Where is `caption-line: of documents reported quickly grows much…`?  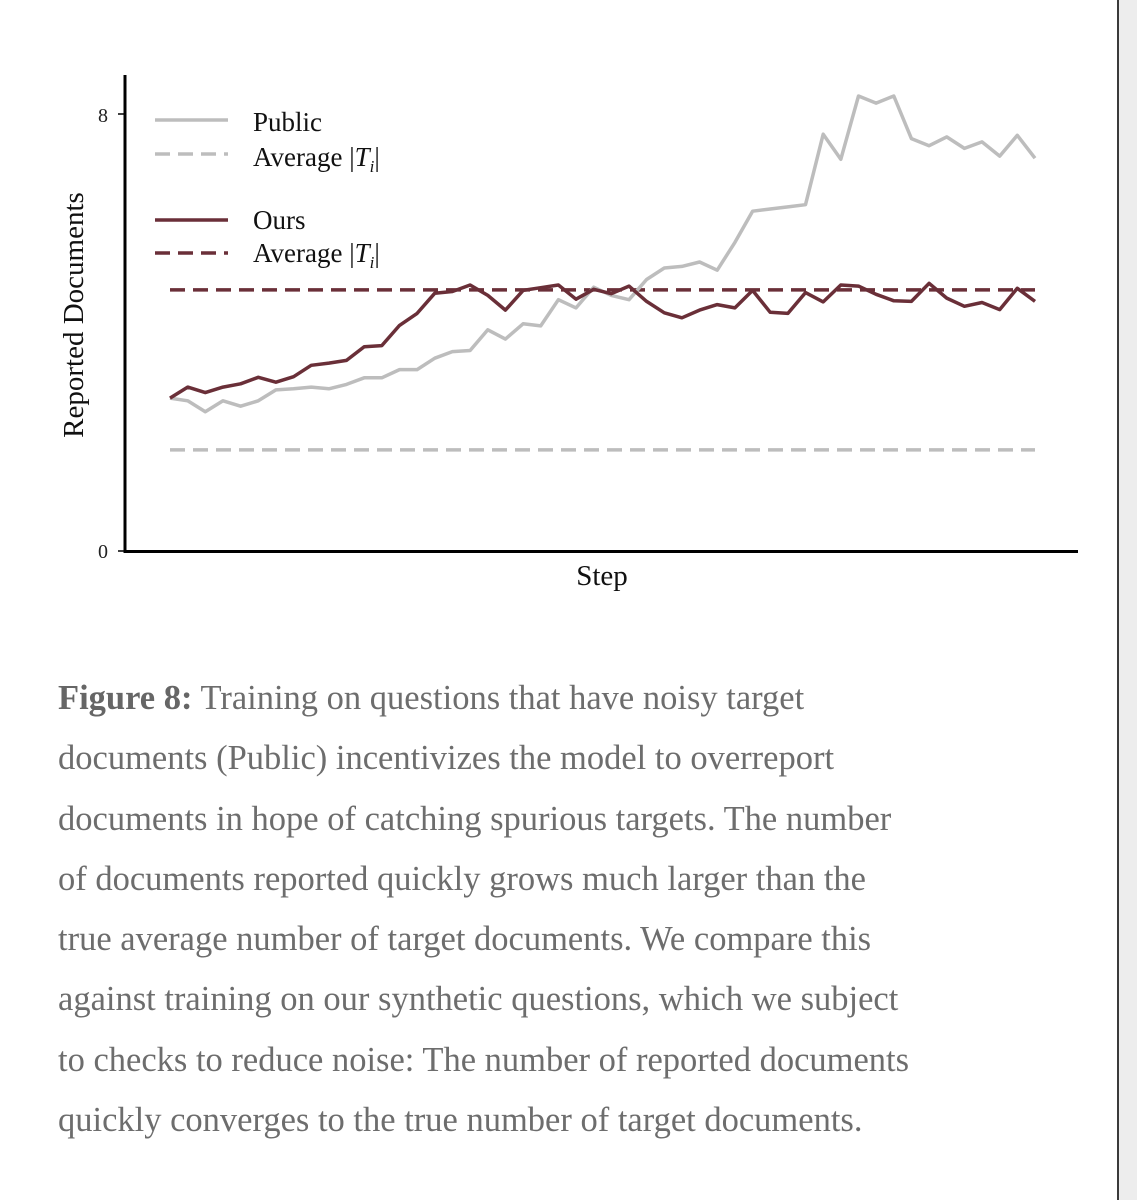
caption-line: of documents reported quickly grows much… is located at coordinates (462, 878).